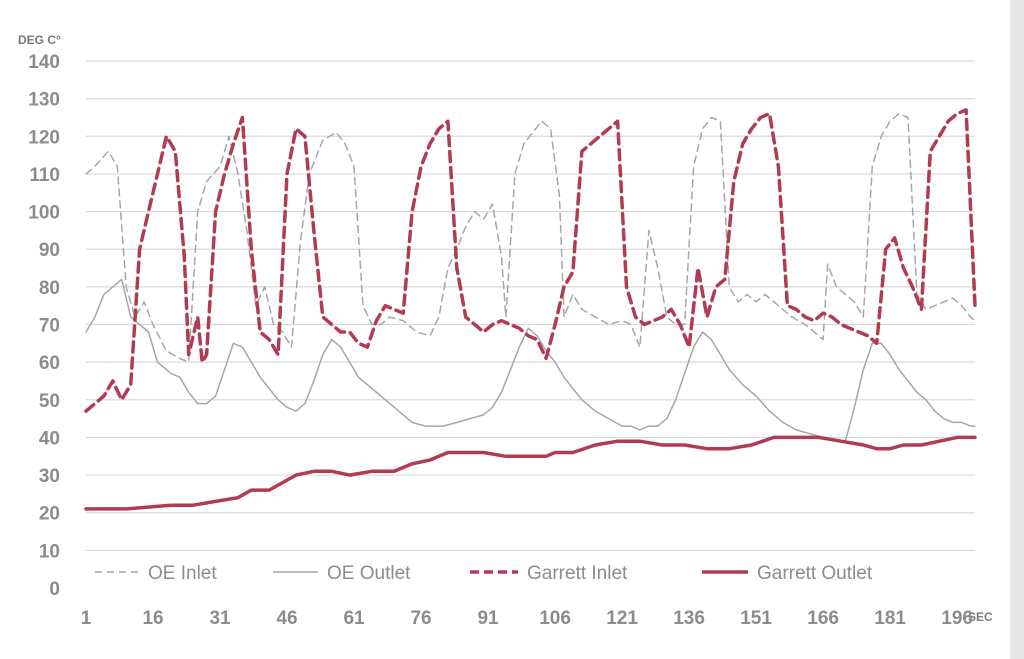 The height and width of the screenshot is (659, 1024). Describe the element at coordinates (44, 175) in the screenshot. I see `y-tick-label: 110` at that location.